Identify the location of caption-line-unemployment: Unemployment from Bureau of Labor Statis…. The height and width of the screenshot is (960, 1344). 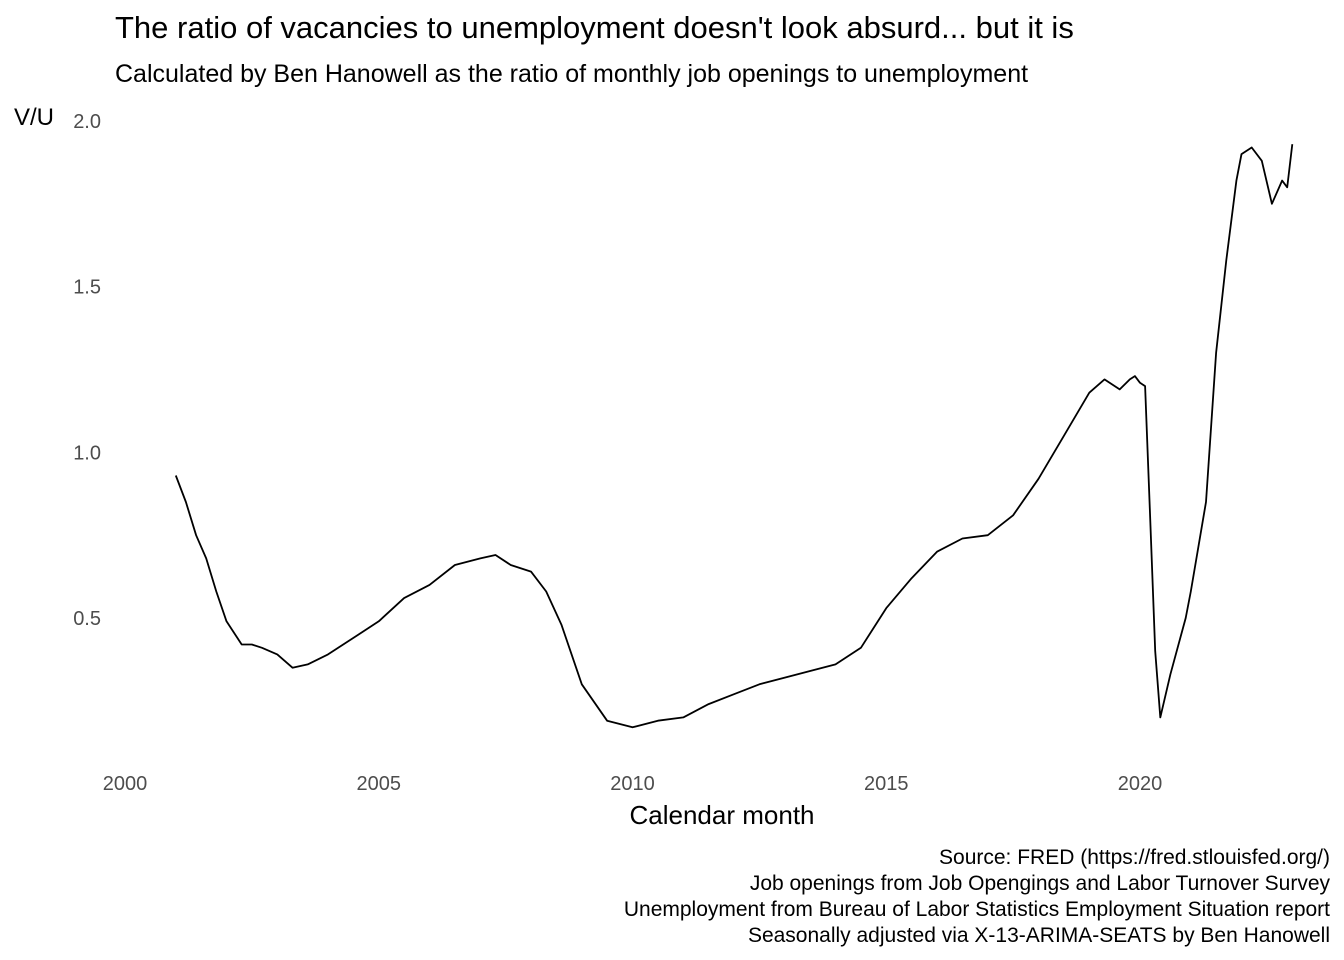
(976, 909).